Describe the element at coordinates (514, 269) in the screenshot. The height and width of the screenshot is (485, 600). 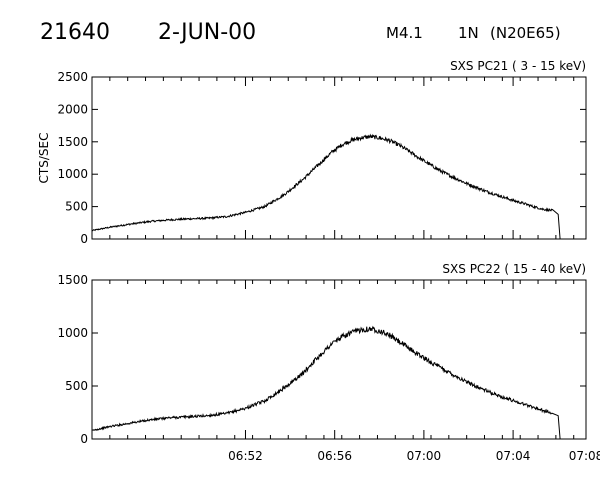
I see `panel-bottom-title: SXS PC22 ( 15 - 40 keV)` at that location.